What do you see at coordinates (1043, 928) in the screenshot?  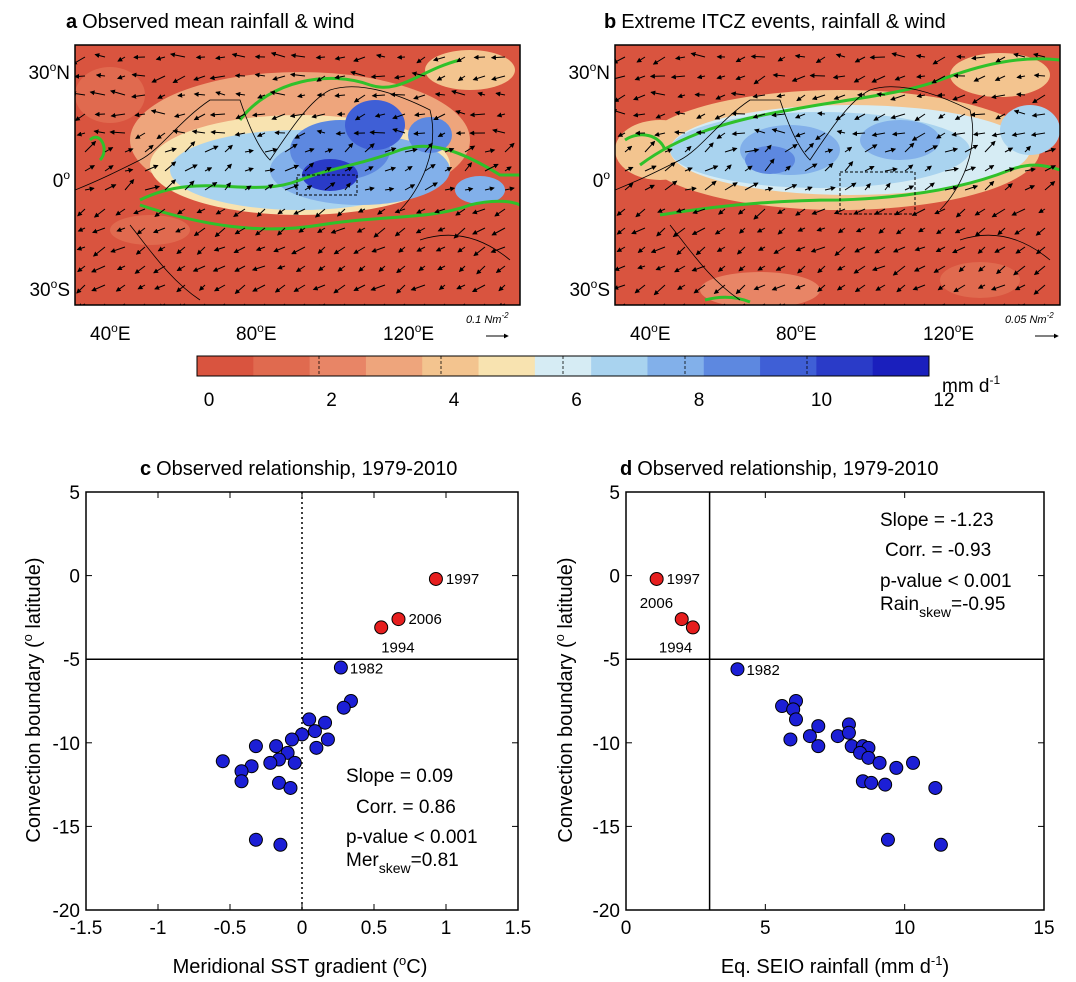 I see `x-tick-label: 15` at bounding box center [1043, 928].